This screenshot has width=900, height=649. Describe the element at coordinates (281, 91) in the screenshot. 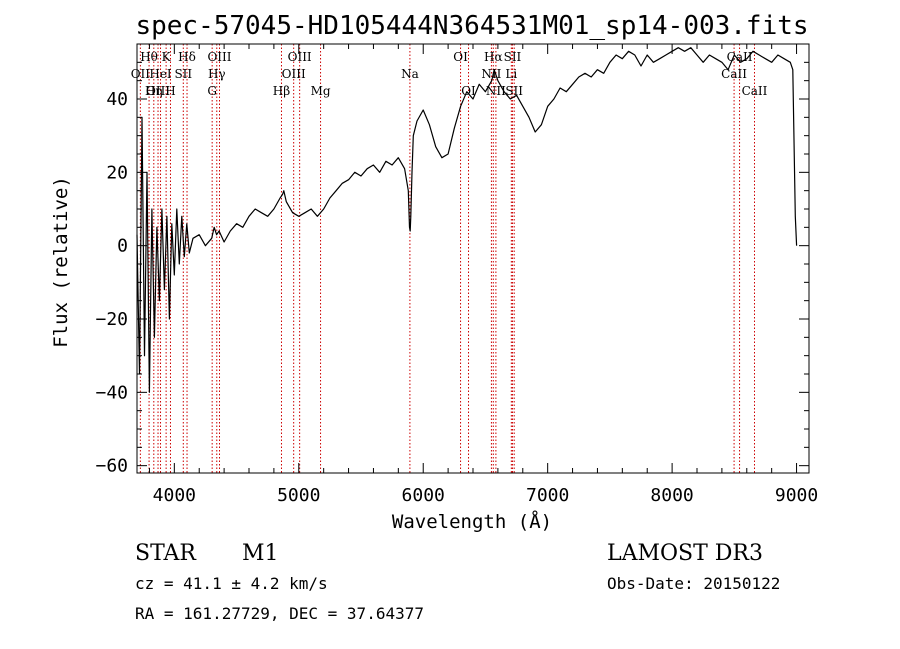

I see `spectral-line-label: Hβ` at that location.